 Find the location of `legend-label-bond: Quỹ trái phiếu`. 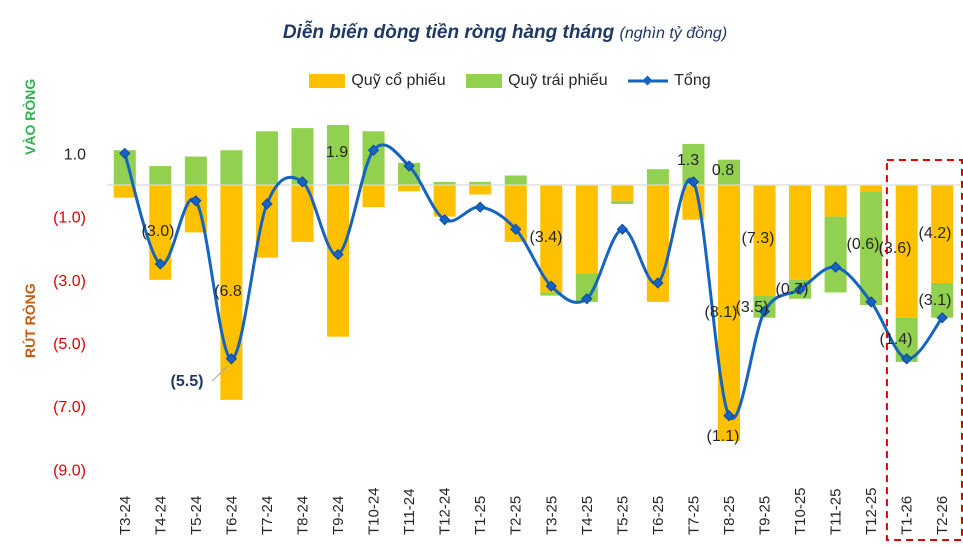

legend-label-bond: Quỹ trái phiếu is located at coordinates (558, 80).